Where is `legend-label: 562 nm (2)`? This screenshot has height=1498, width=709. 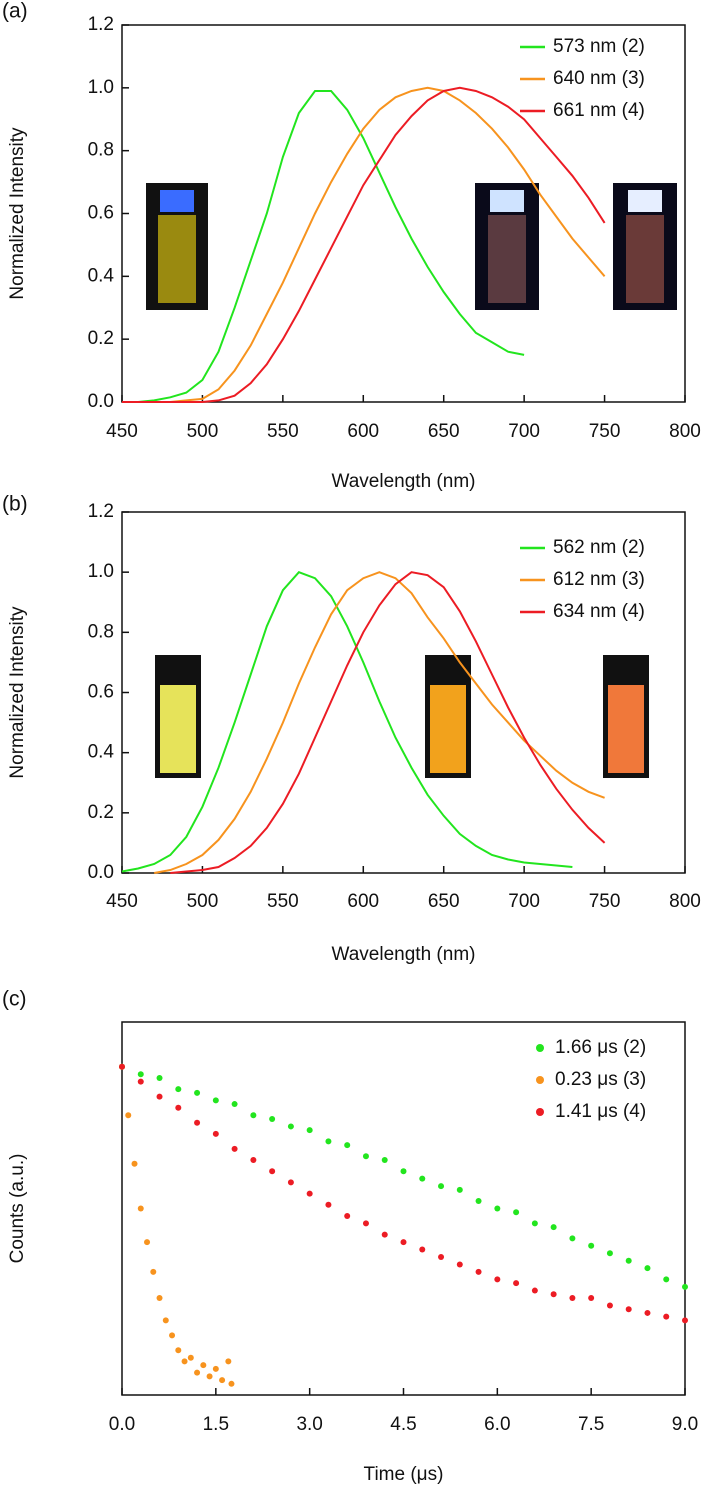 legend-label: 562 nm (2) is located at coordinates (599, 547).